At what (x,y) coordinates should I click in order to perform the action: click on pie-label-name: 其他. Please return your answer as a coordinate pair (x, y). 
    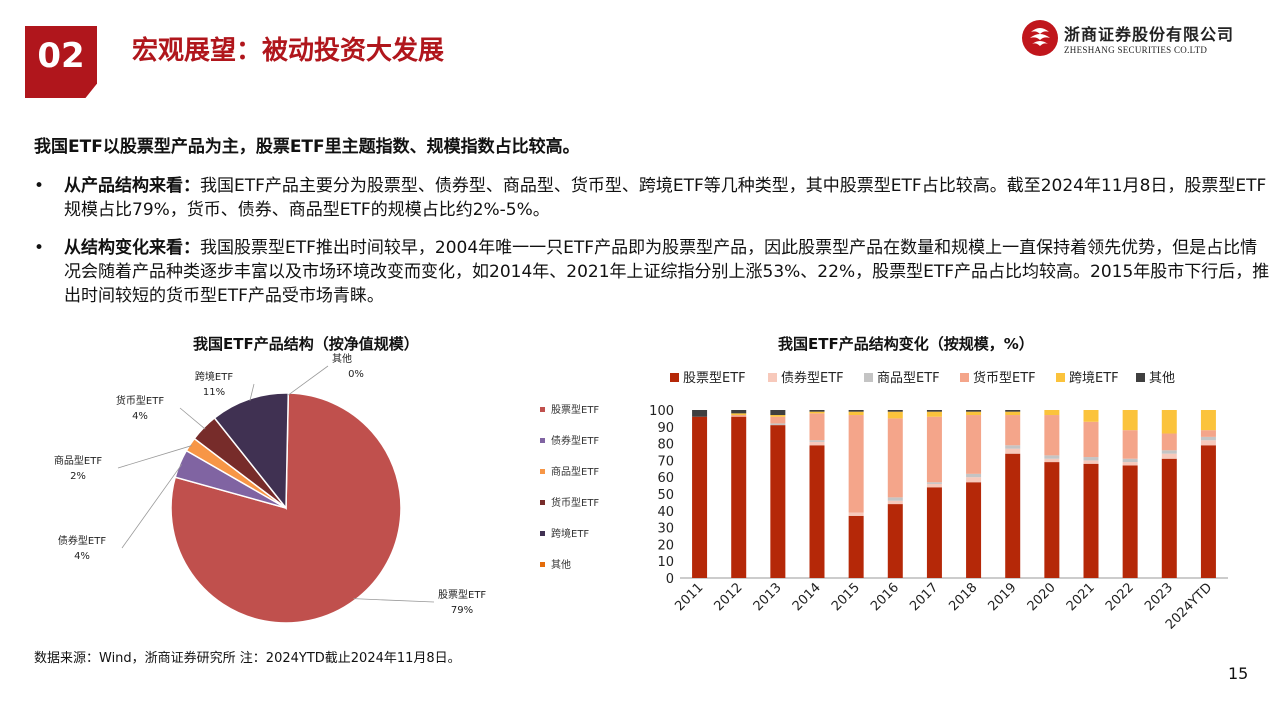
    Looking at the image, I should click on (342, 358).